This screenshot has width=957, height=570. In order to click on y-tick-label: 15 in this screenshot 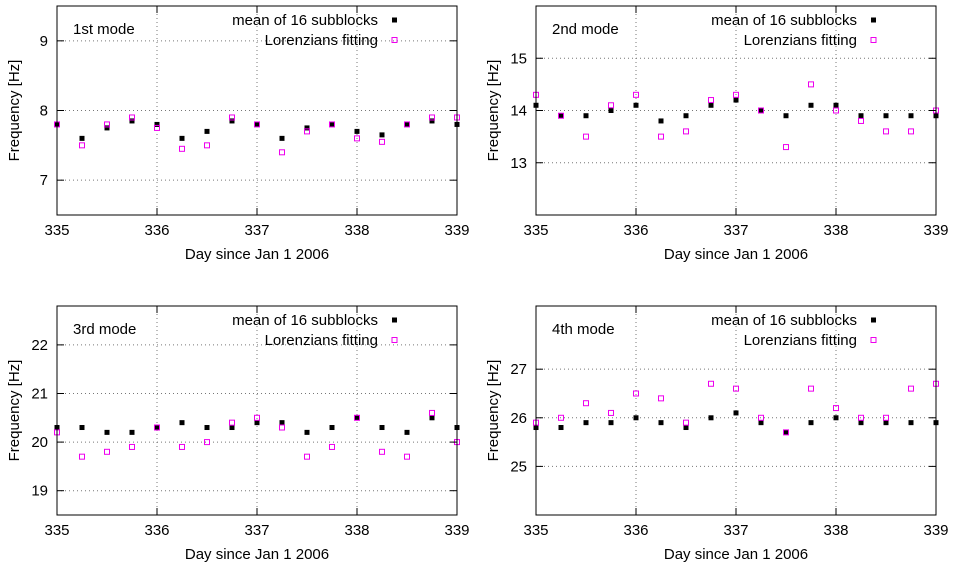, I will do `click(518, 58)`.